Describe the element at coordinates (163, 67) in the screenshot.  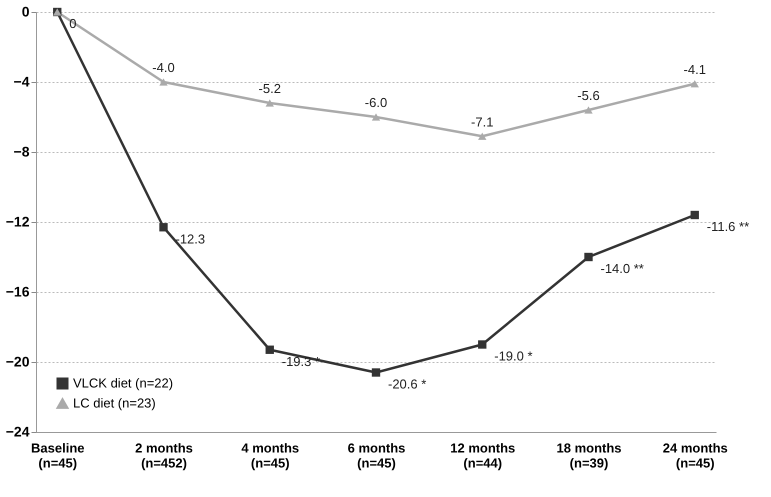
I see `data-label: -4.0` at that location.